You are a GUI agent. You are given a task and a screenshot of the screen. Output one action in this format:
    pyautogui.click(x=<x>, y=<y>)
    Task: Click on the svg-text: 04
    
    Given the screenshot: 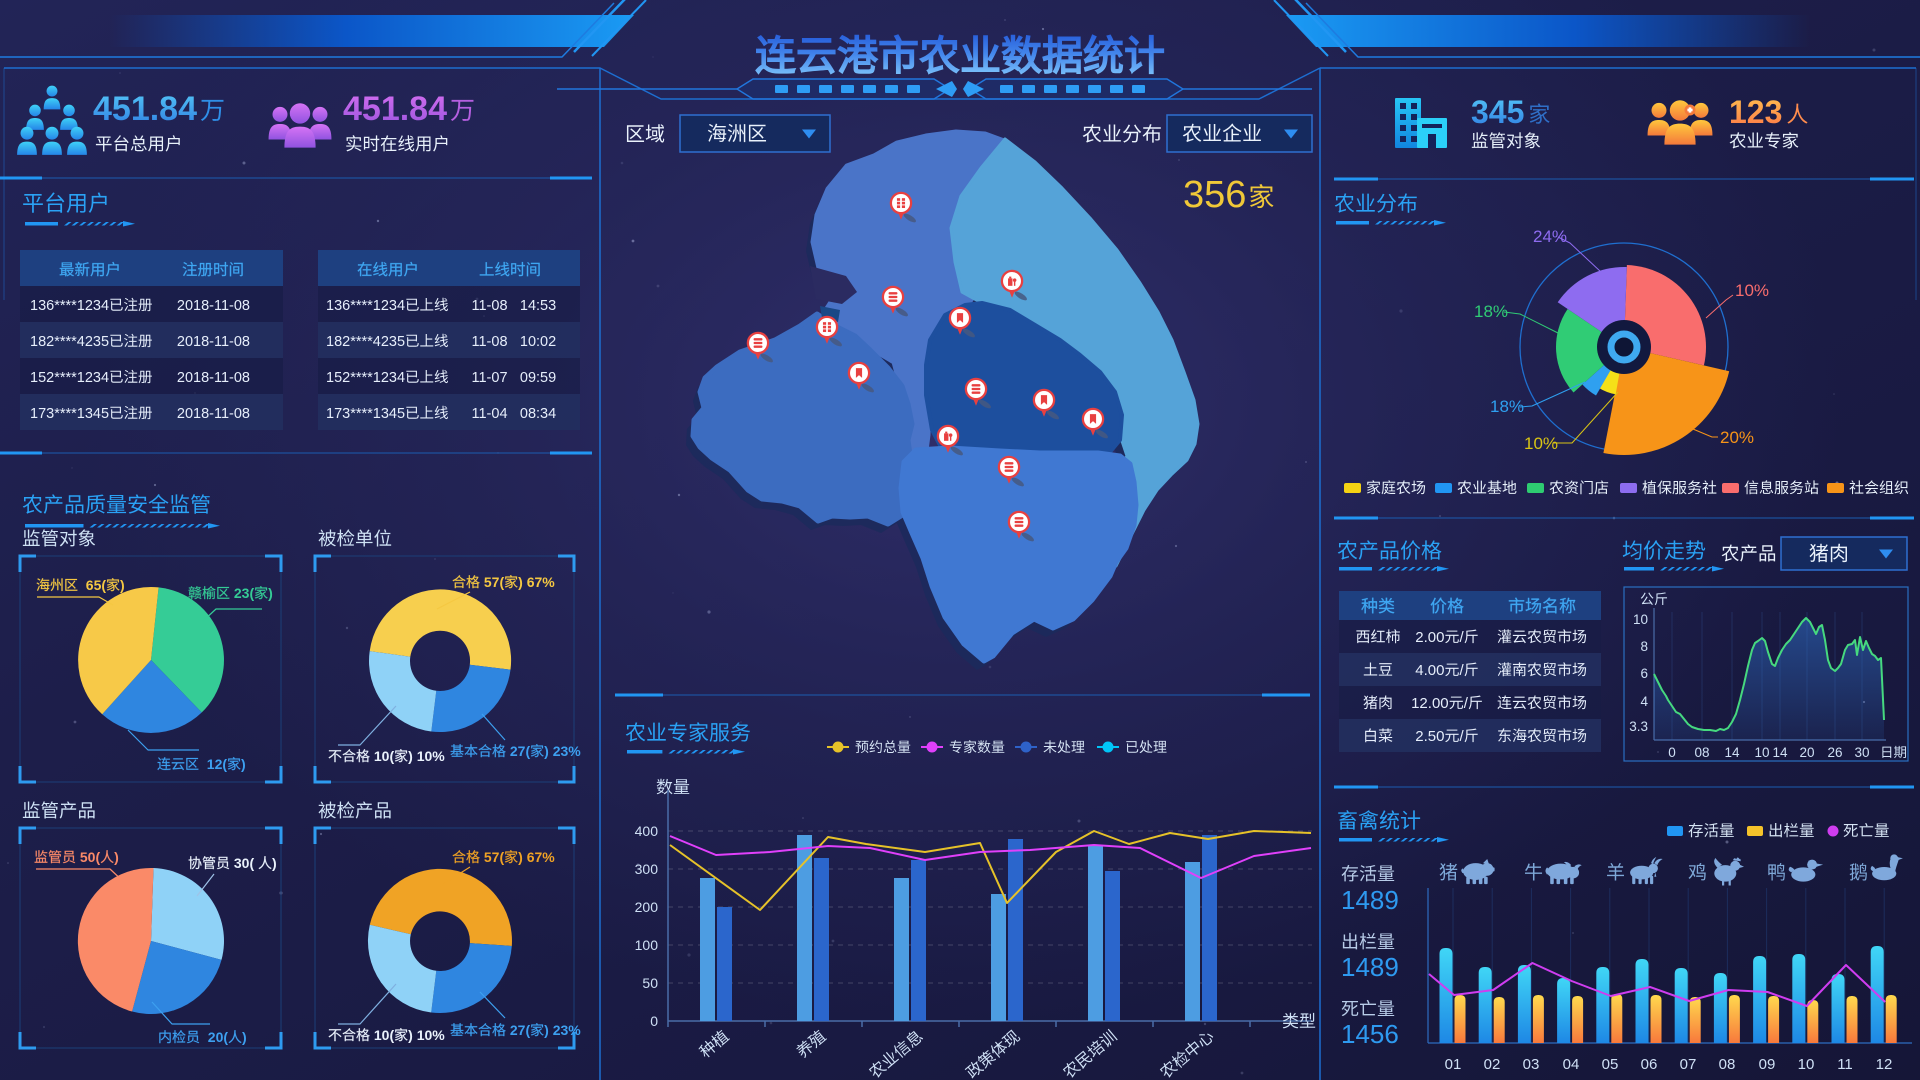 What is the action you would take?
    pyautogui.click(x=1571, y=1064)
    